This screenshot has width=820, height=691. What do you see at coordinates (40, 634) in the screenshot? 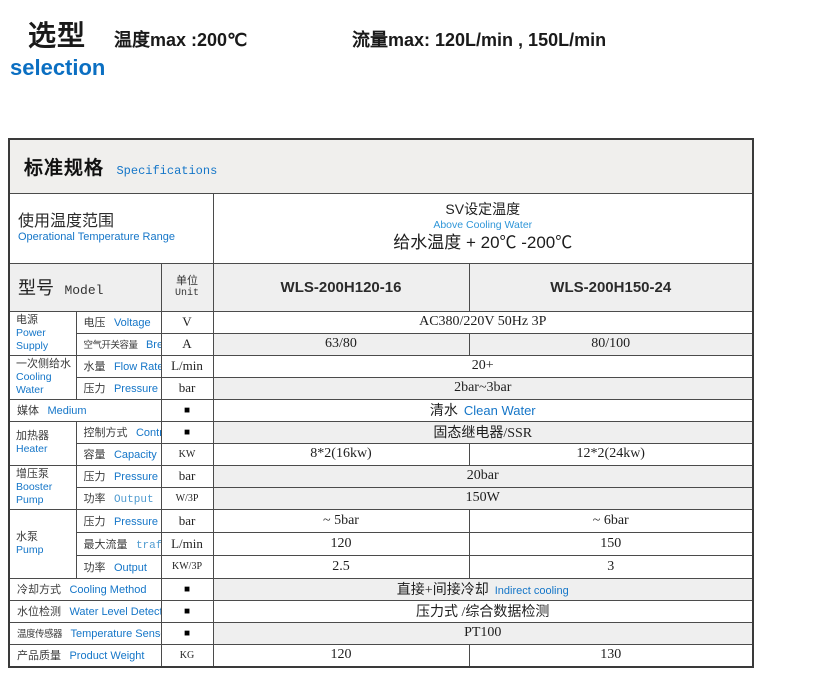
I see `temp-sensor-zh: 温度传感器` at bounding box center [40, 634].